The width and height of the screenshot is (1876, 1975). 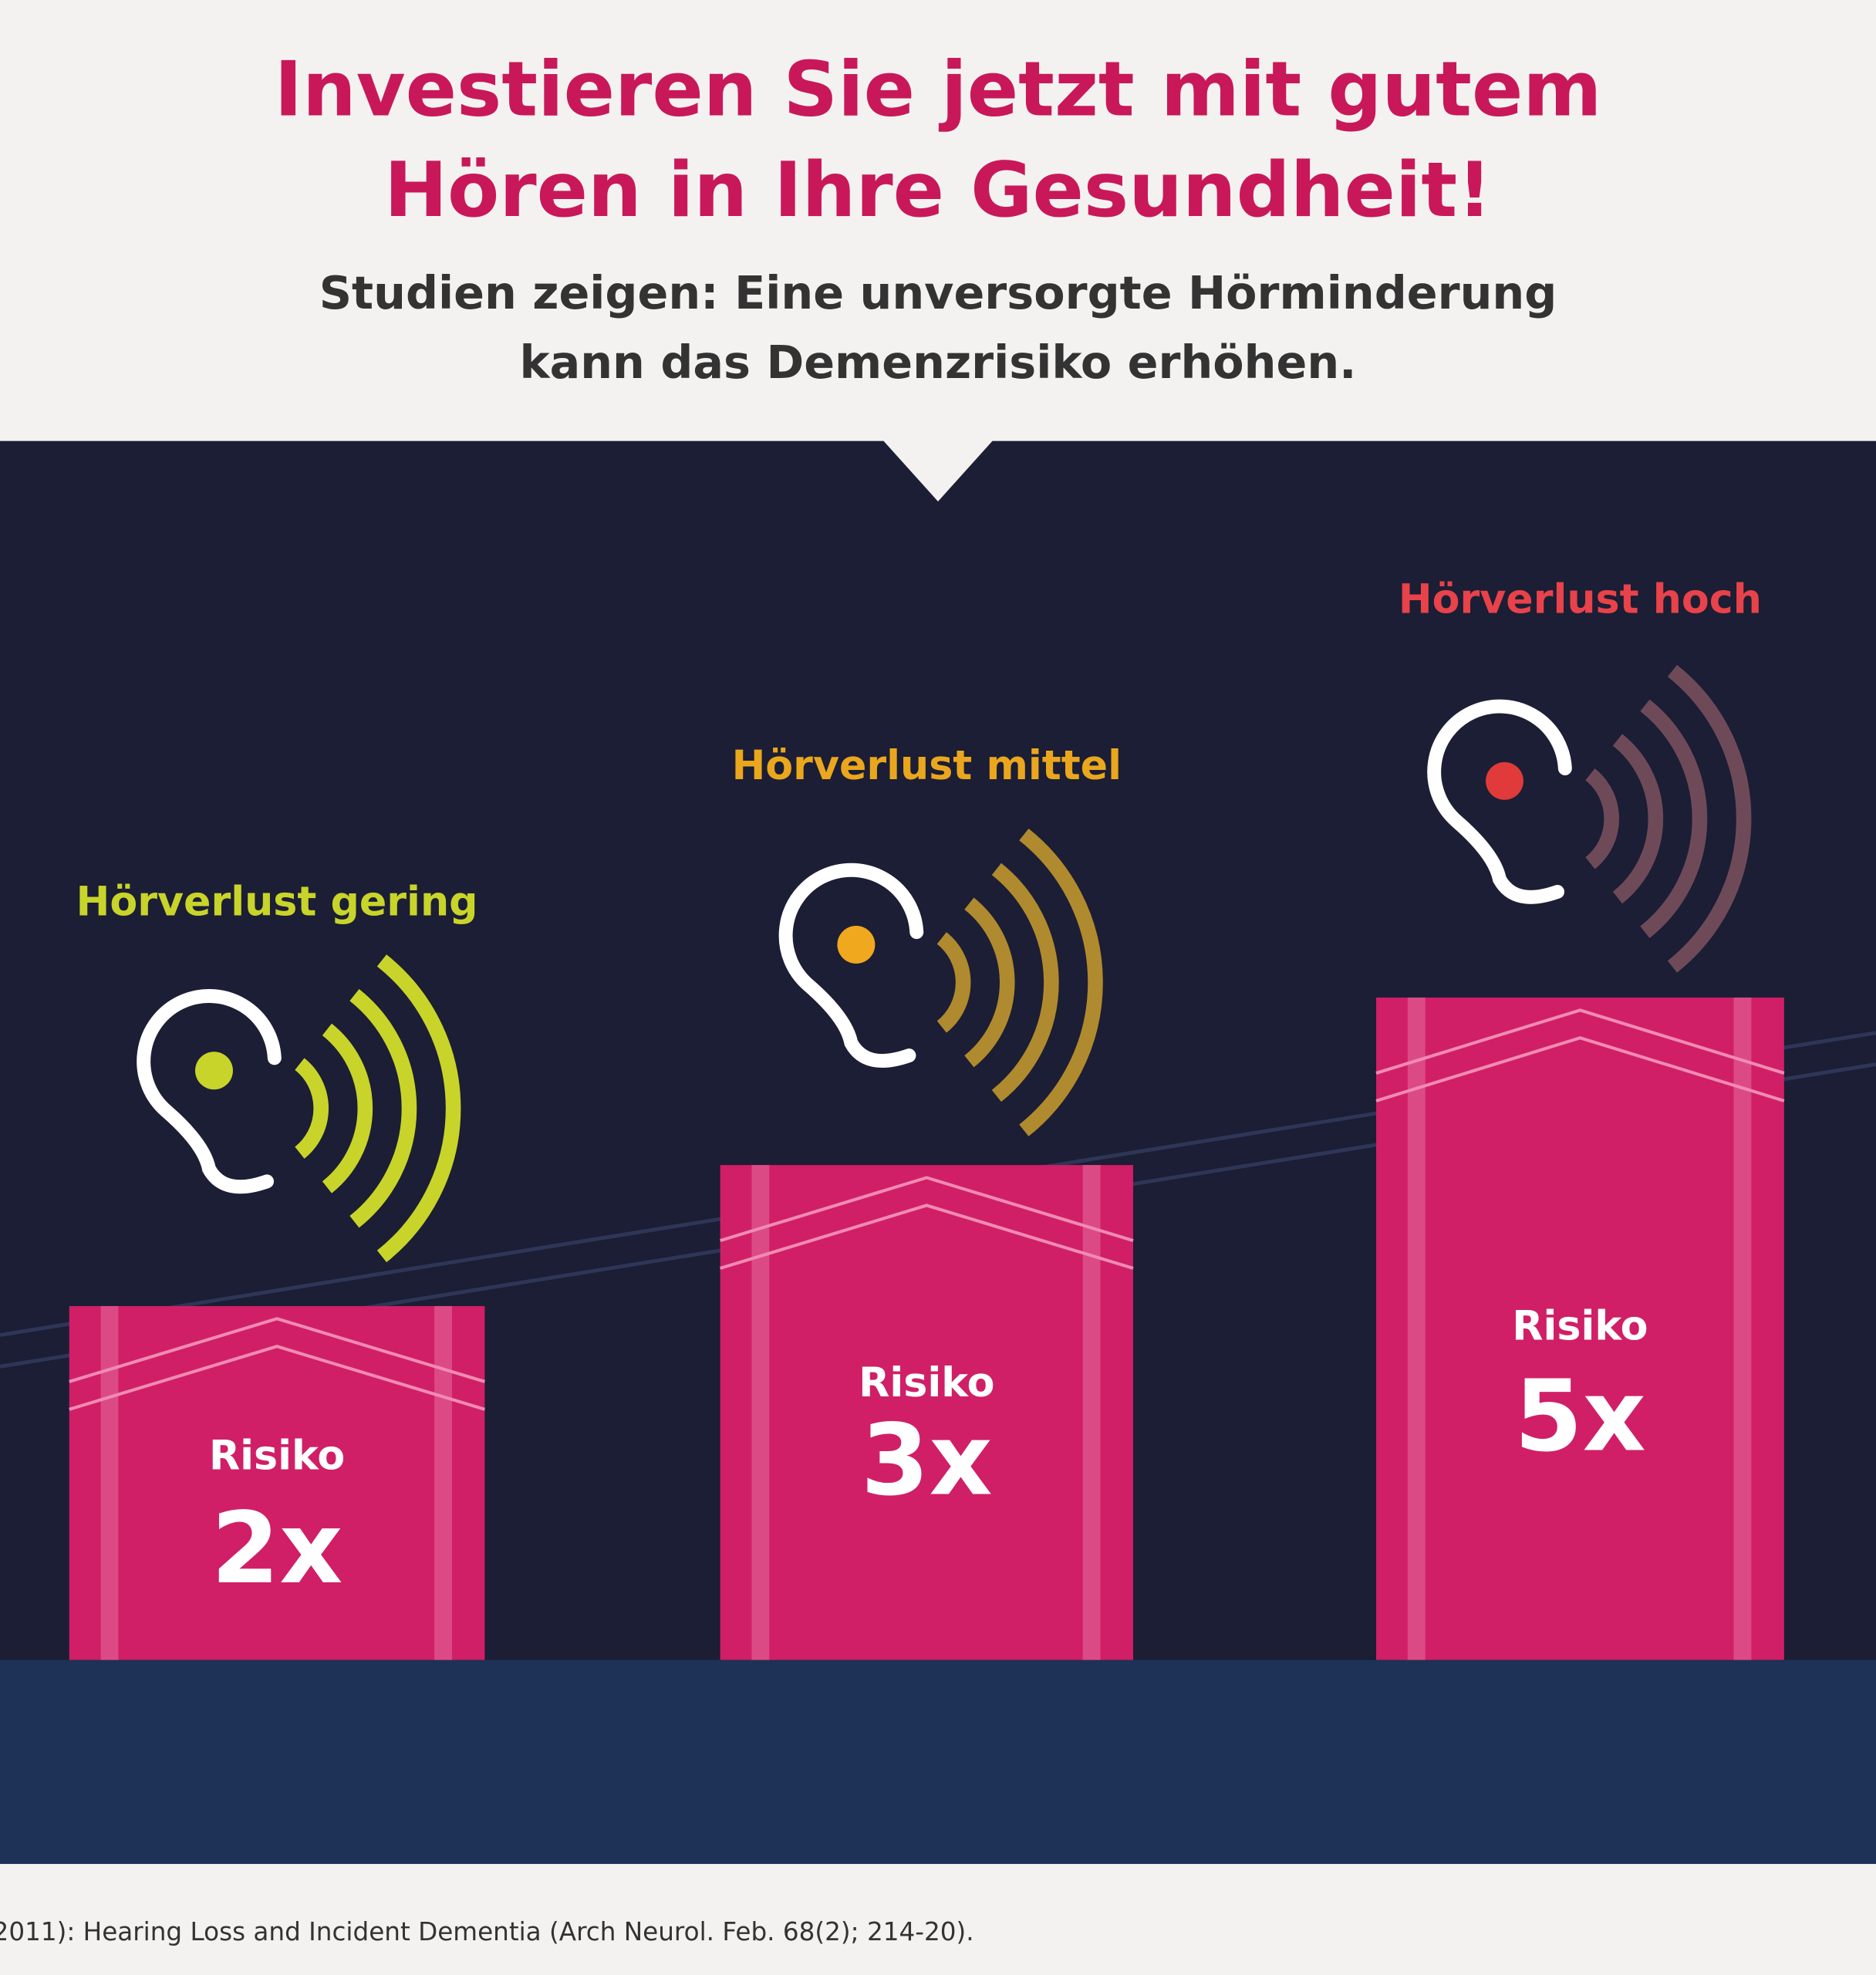 What do you see at coordinates (927, 766) in the screenshot?
I see `level-label: Hörverlust mittel` at bounding box center [927, 766].